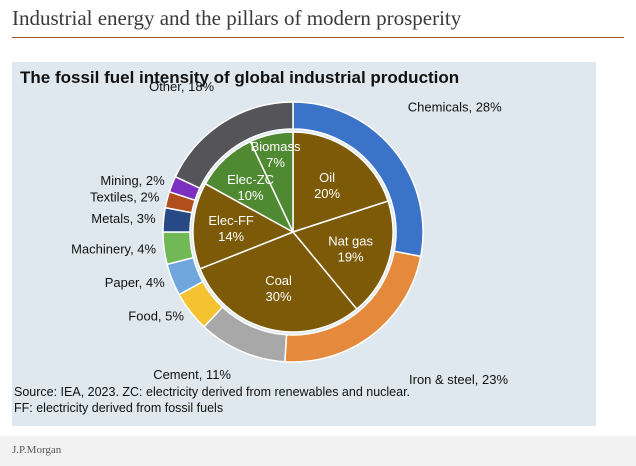 The width and height of the screenshot is (636, 466). I want to click on inner-slice-coal, so click(278, 282).